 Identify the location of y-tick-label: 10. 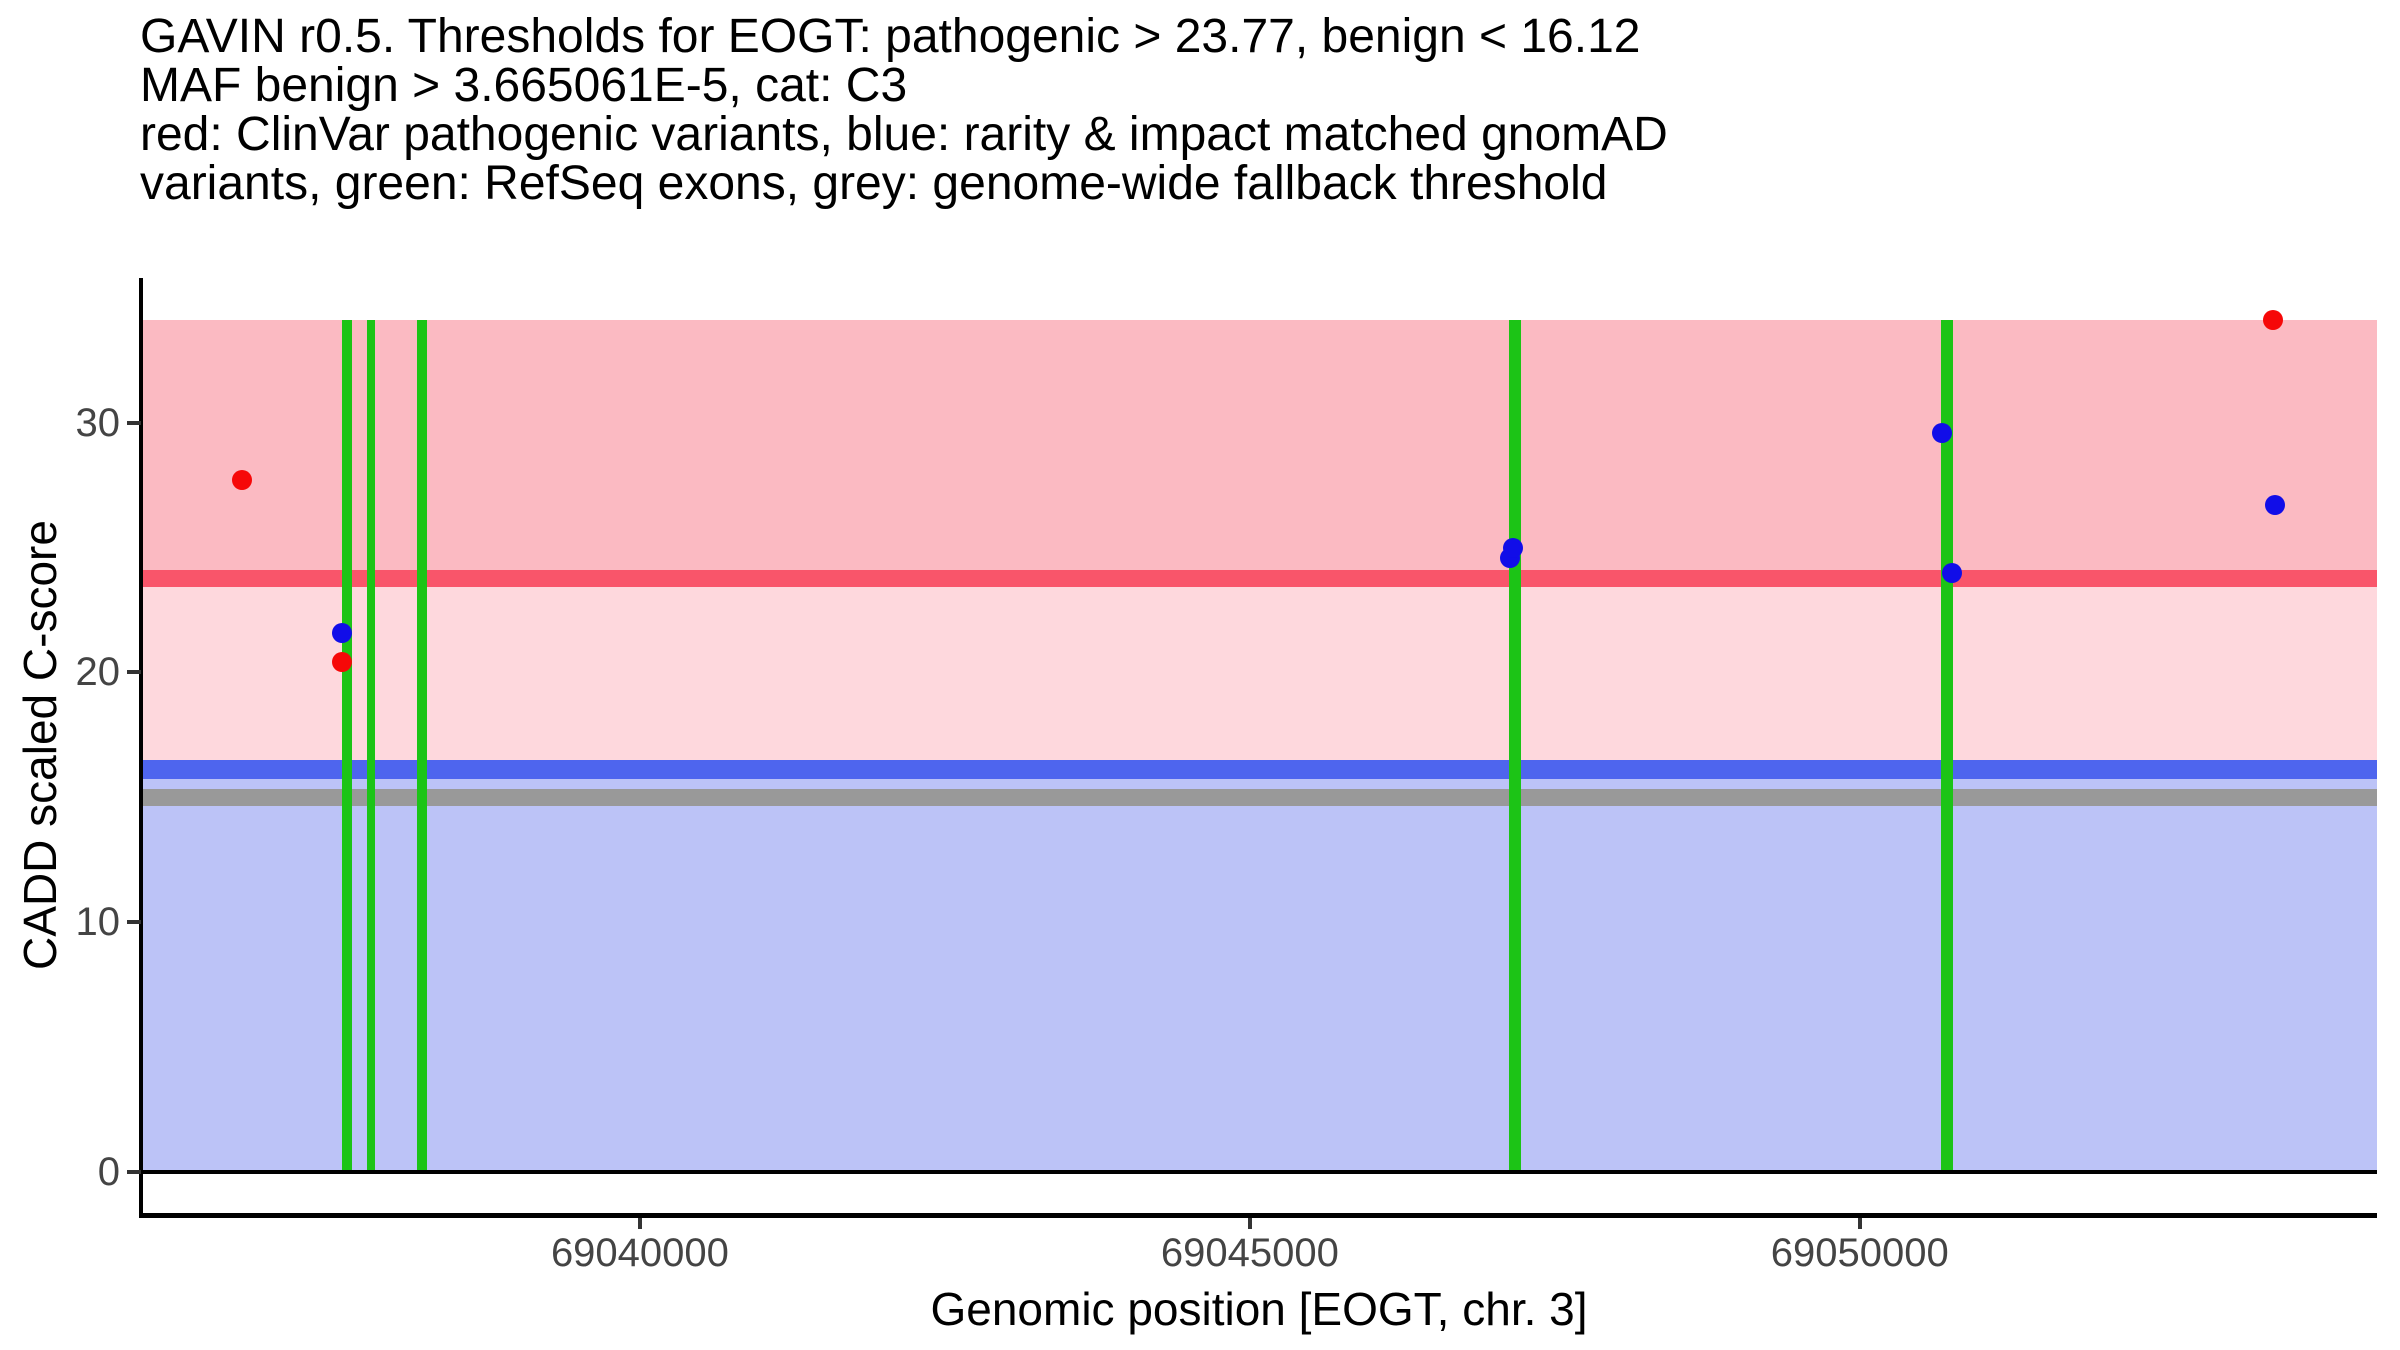
(98, 922).